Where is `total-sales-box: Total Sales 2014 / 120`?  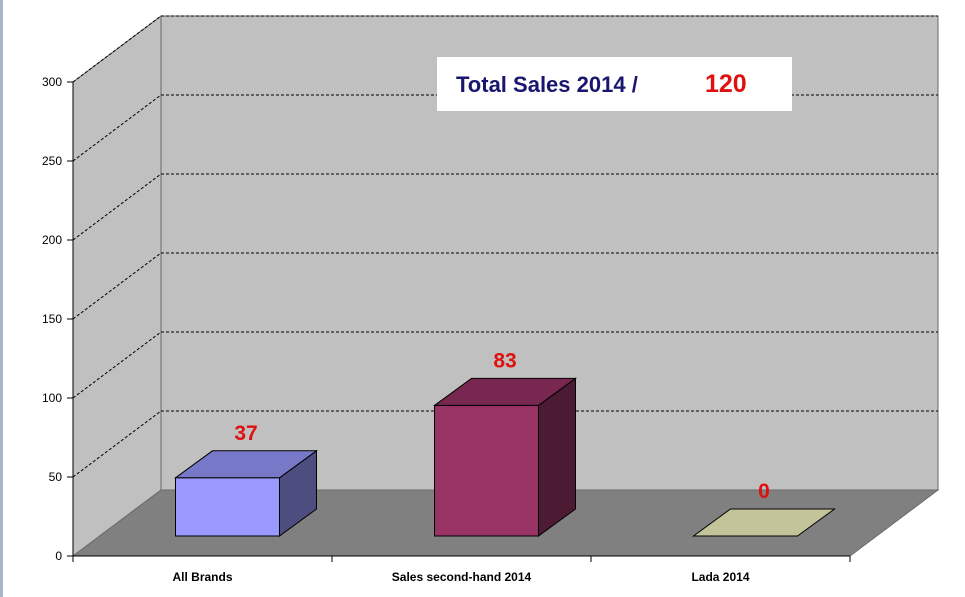 total-sales-box: Total Sales 2014 / 120 is located at coordinates (614, 84).